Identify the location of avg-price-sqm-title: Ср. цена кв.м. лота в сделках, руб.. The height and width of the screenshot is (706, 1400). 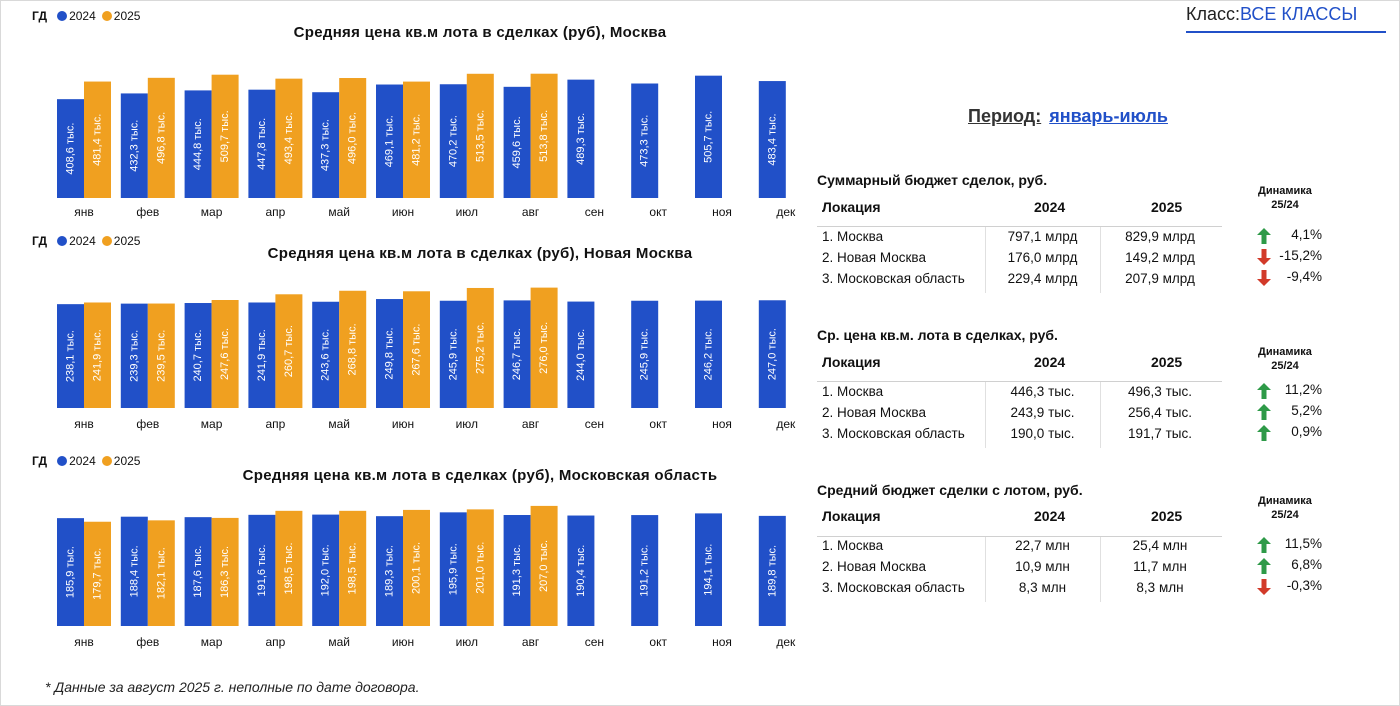
(937, 335).